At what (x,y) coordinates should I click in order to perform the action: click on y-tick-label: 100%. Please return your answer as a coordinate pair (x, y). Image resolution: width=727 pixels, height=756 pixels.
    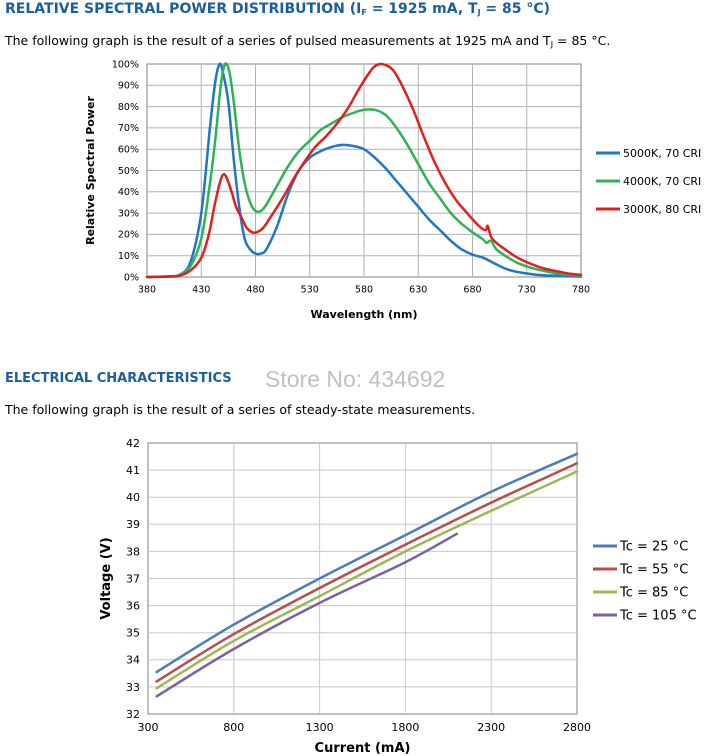
    Looking at the image, I should click on (125, 64).